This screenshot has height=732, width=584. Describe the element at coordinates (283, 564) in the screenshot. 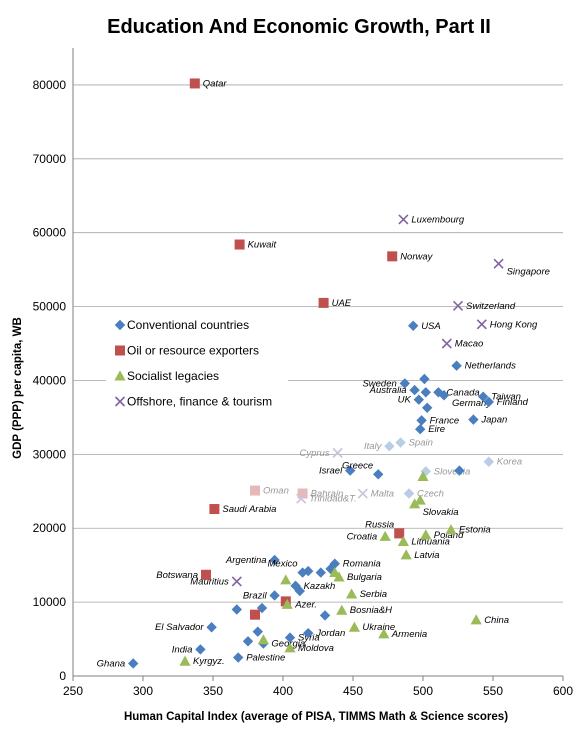

I see `point-label-mexico: Mexico` at that location.